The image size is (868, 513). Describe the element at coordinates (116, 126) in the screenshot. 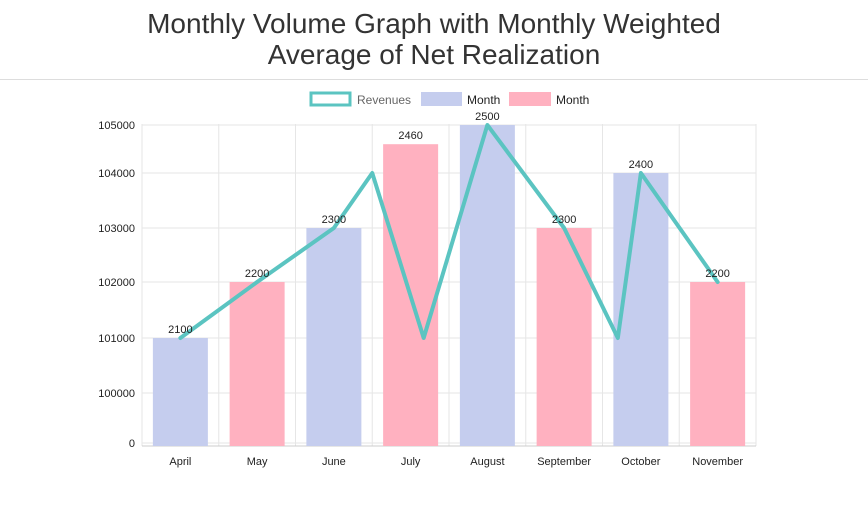

I see `y-tick-label: 105000` at that location.